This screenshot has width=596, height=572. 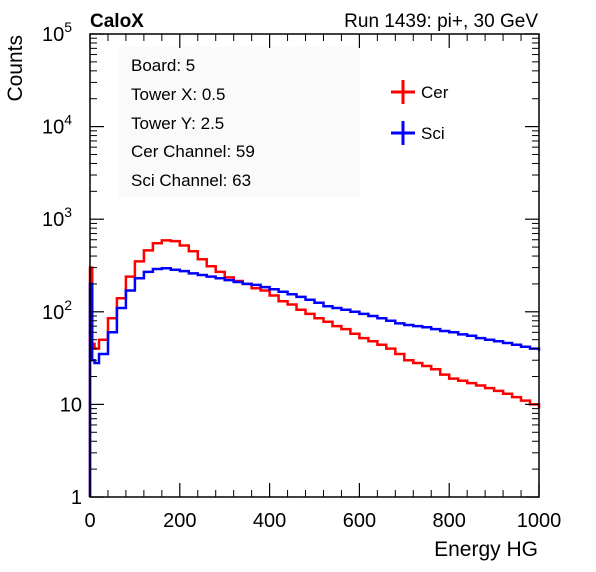 I want to click on x-tick-label: 1000, so click(x=539, y=521).